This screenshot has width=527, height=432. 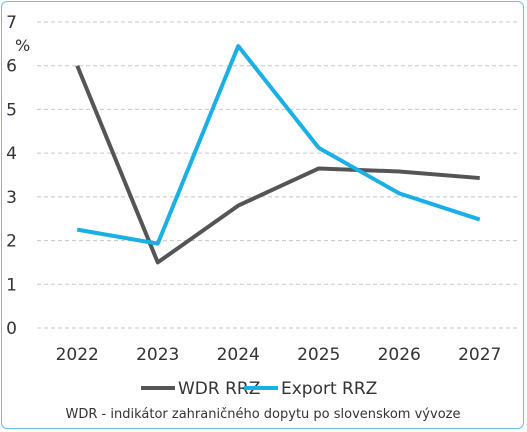 What do you see at coordinates (11, 67) in the screenshot?
I see `y-tick-label: 6` at bounding box center [11, 67].